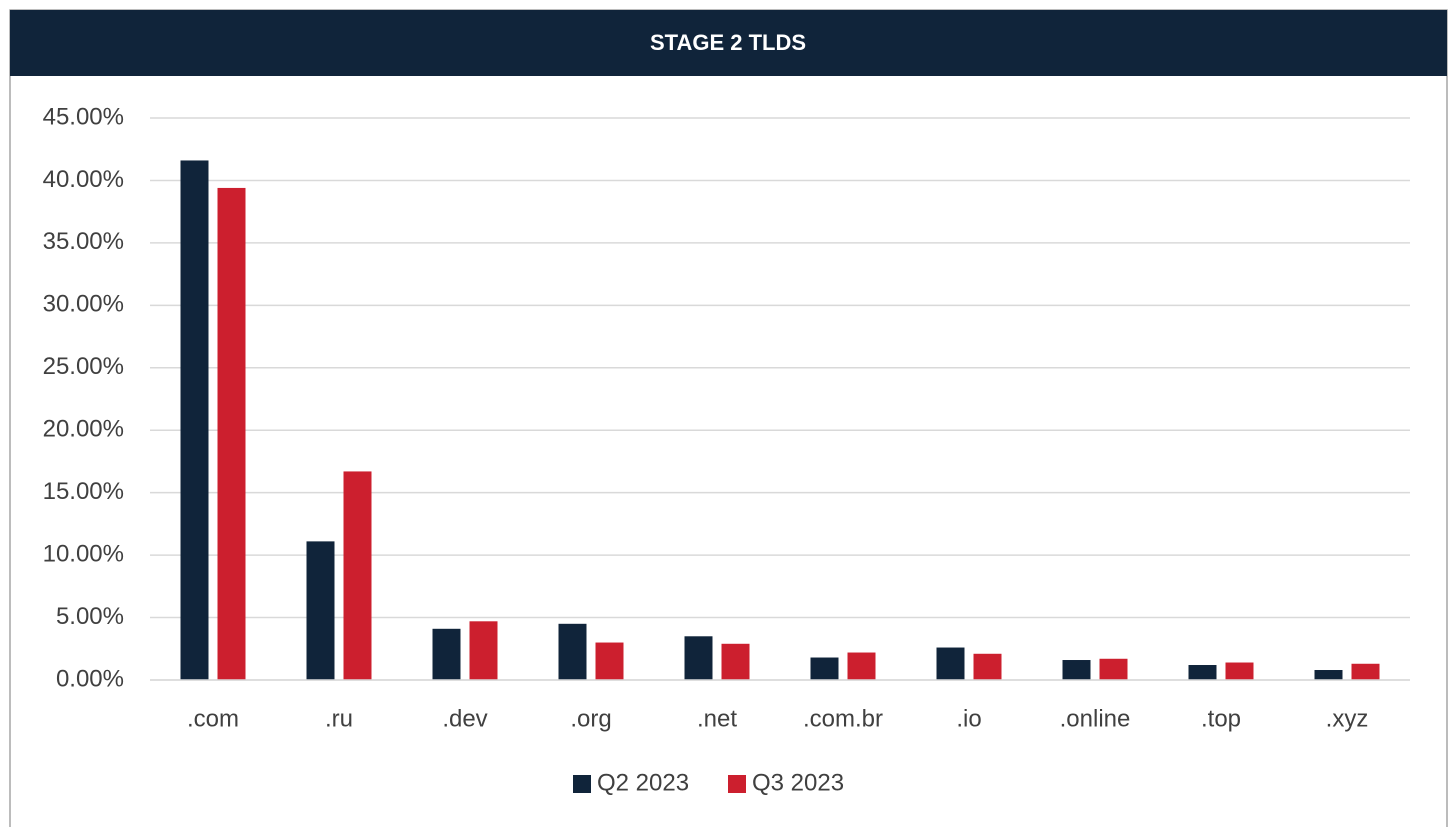 This screenshot has width=1450, height=827. I want to click on y-tick-label: 35.00%, so click(83, 241).